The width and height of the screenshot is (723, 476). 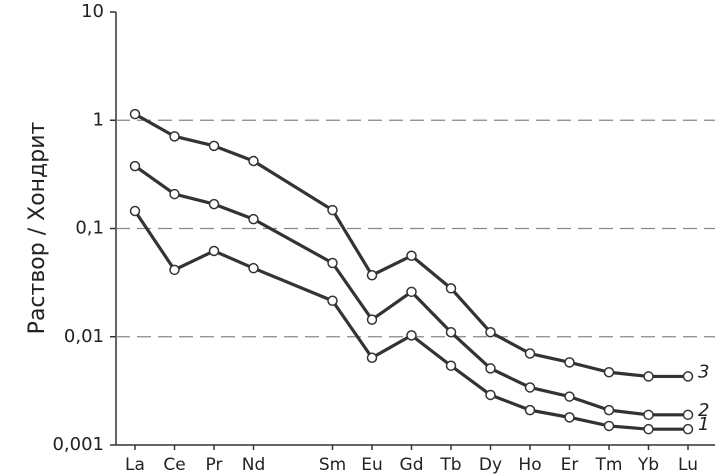 I want to click on y-tick-label: 0,001, so click(x=78, y=444).